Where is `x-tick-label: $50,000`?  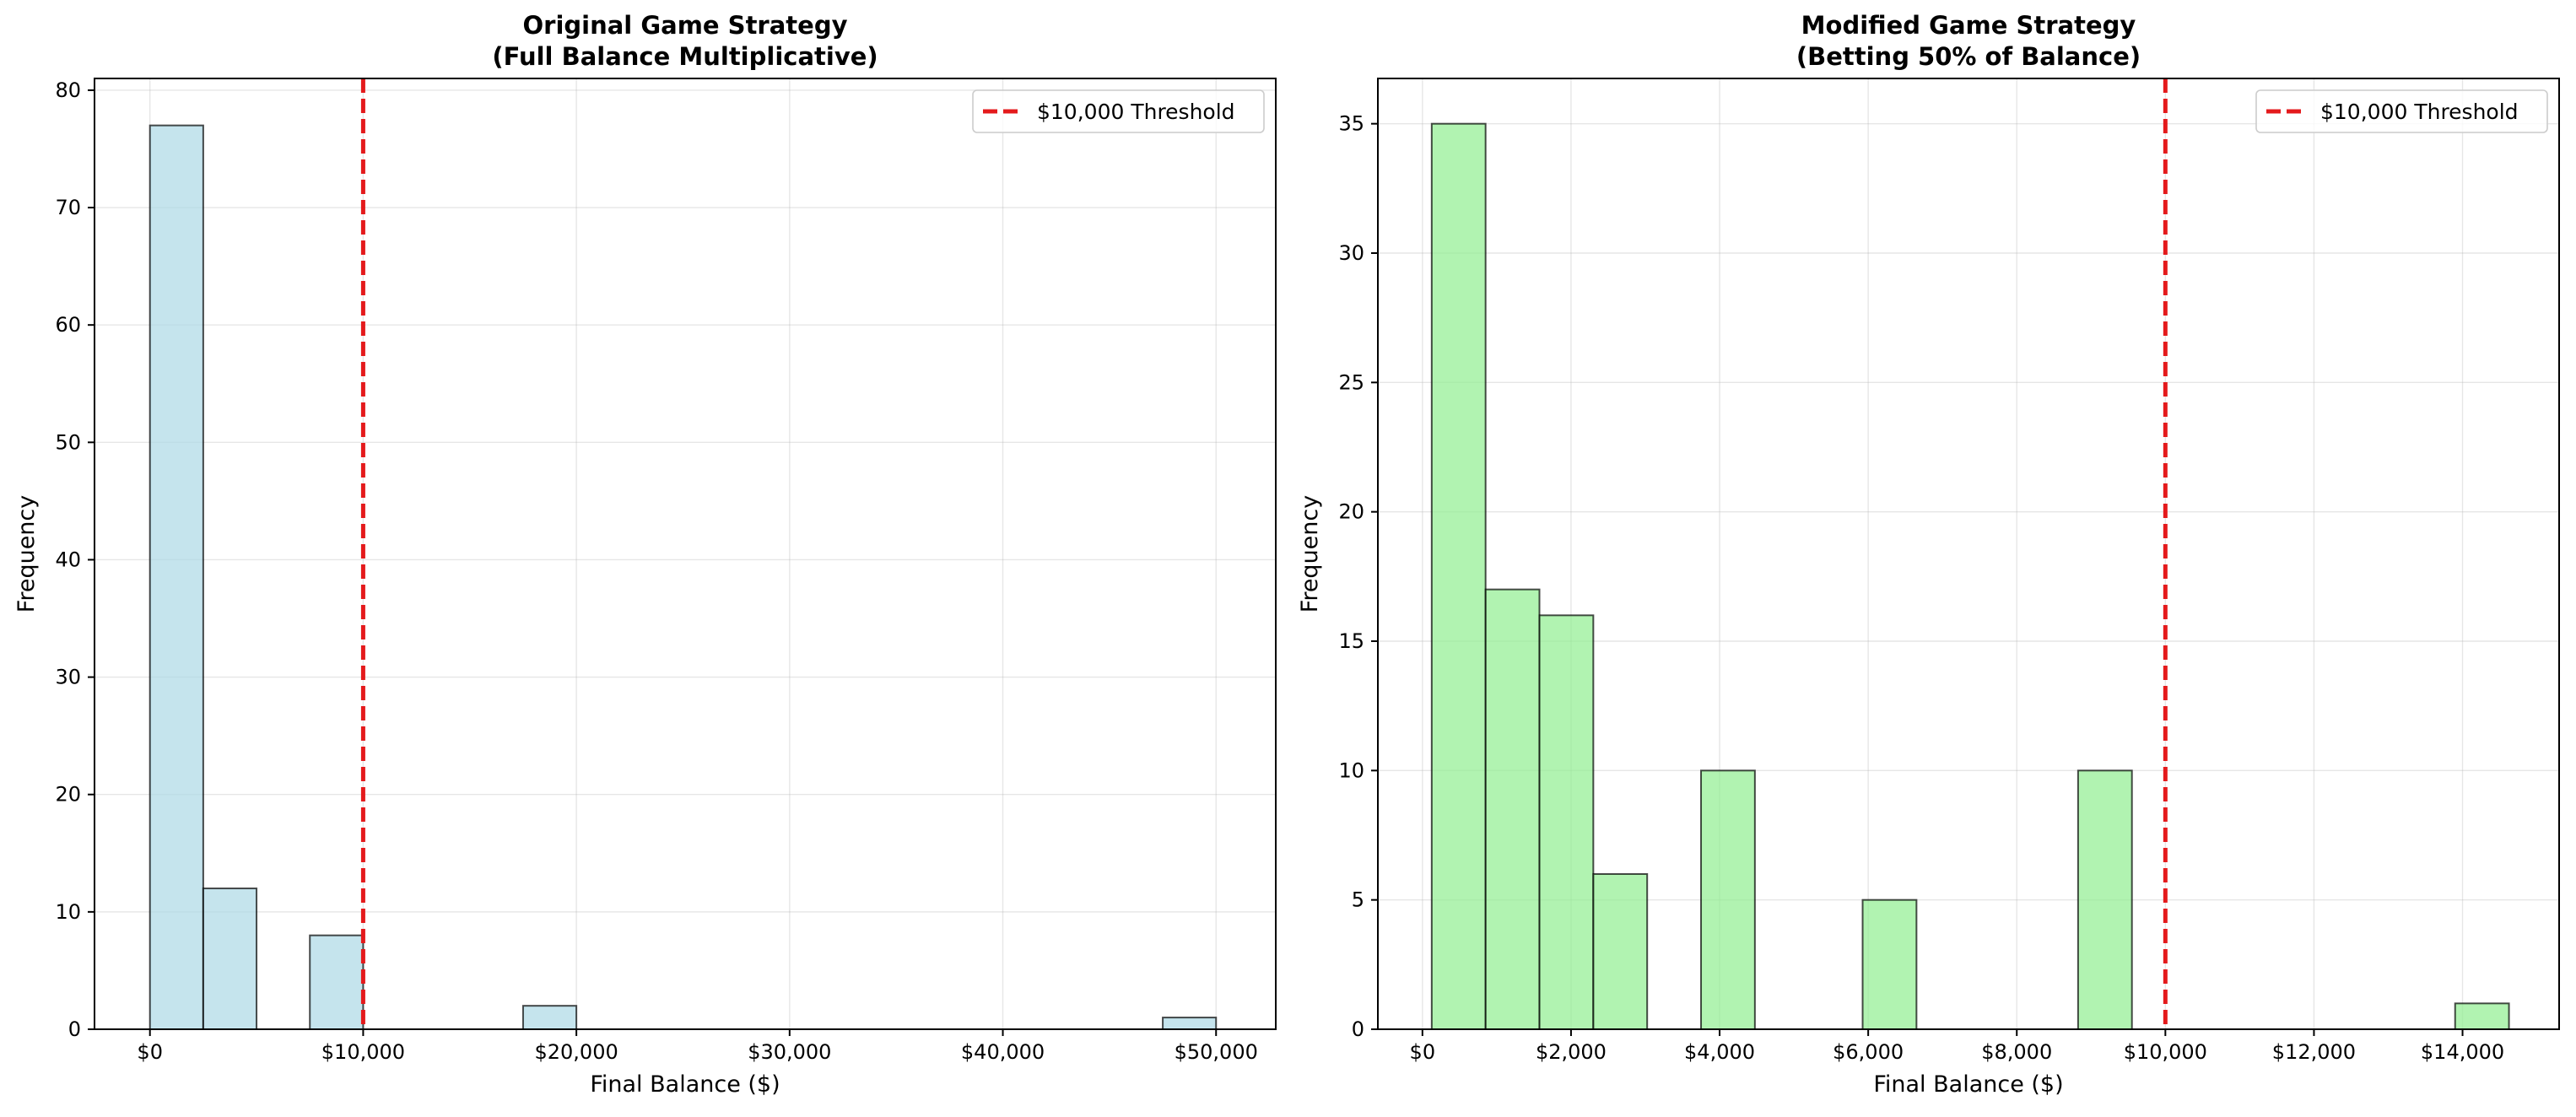
x-tick-label: $50,000 is located at coordinates (1216, 1052).